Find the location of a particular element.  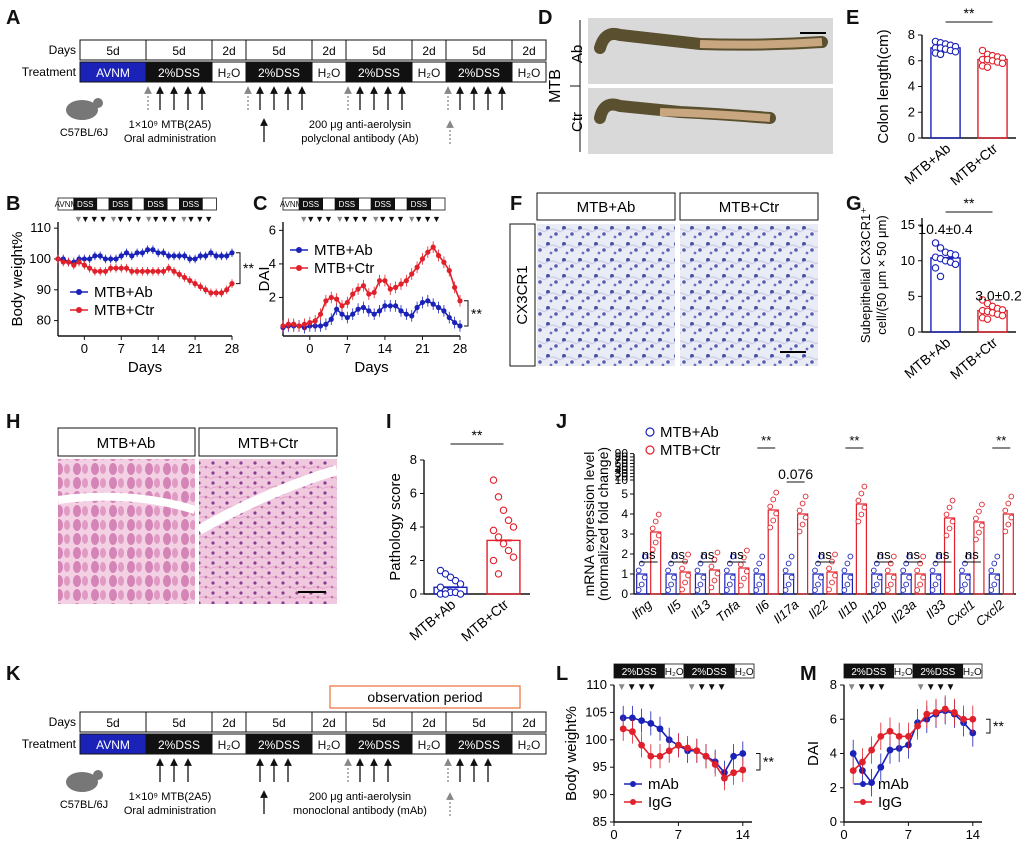

y-tick-label: 0 is located at coordinates (911, 331).